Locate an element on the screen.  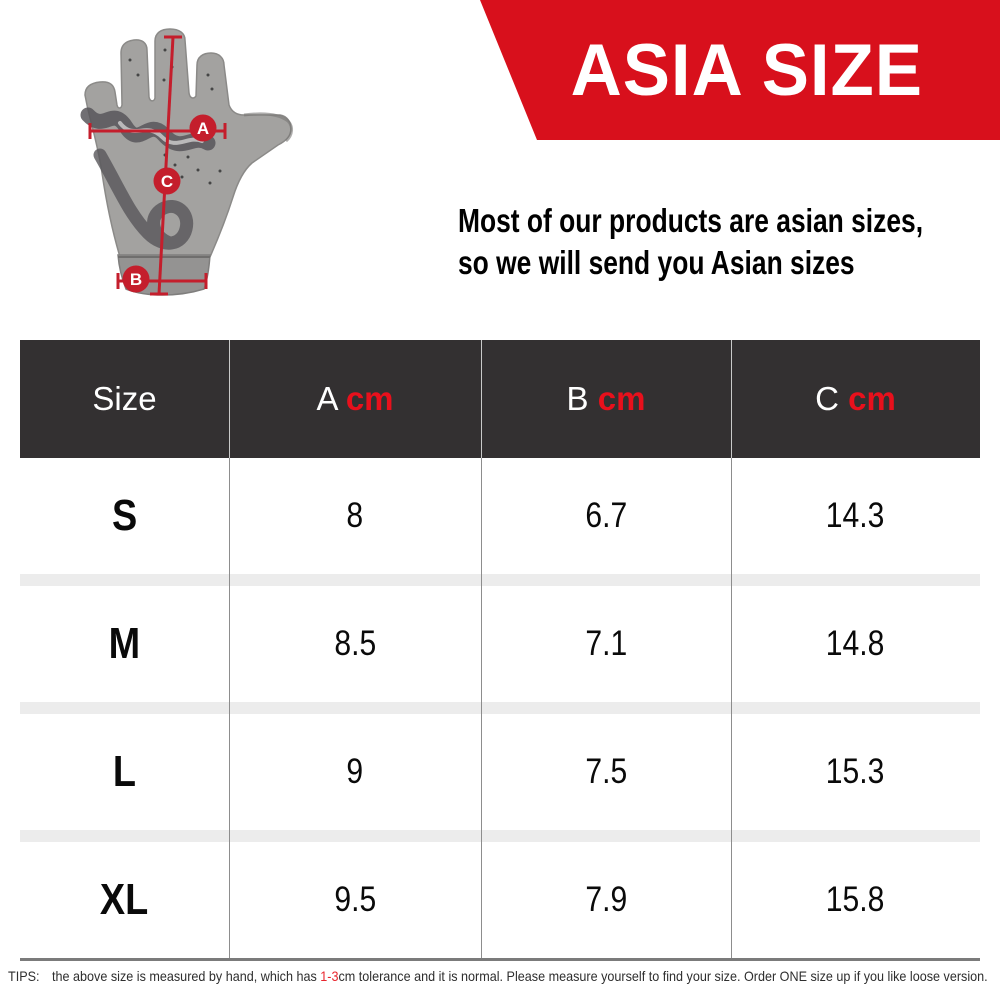
subtitle-line-1: Most of our products are asian sizes, is located at coordinates (691, 220).